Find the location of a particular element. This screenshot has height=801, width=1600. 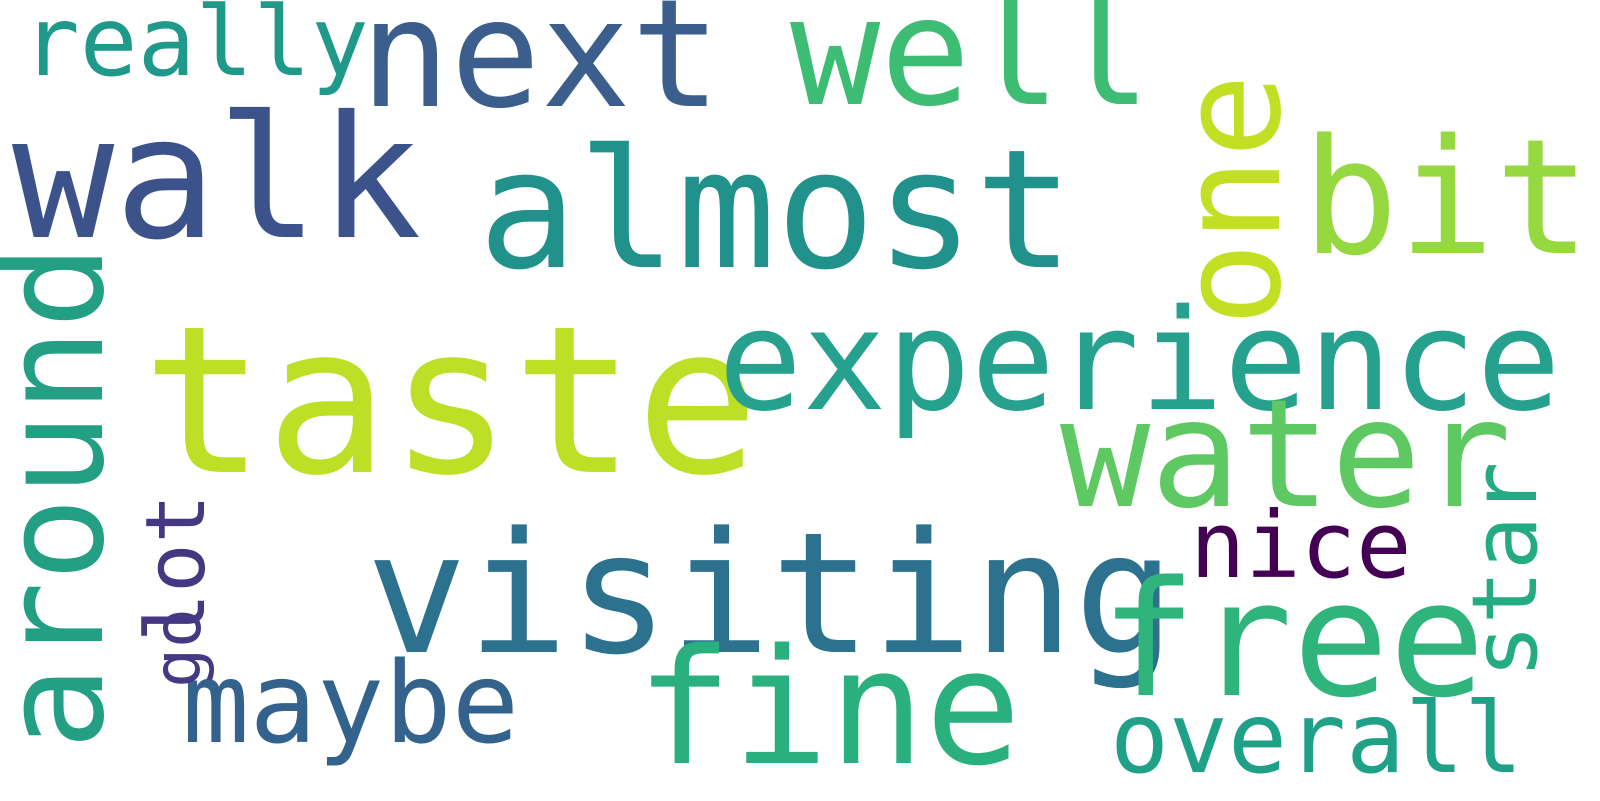

word-next: next is located at coordinates (541, 71).